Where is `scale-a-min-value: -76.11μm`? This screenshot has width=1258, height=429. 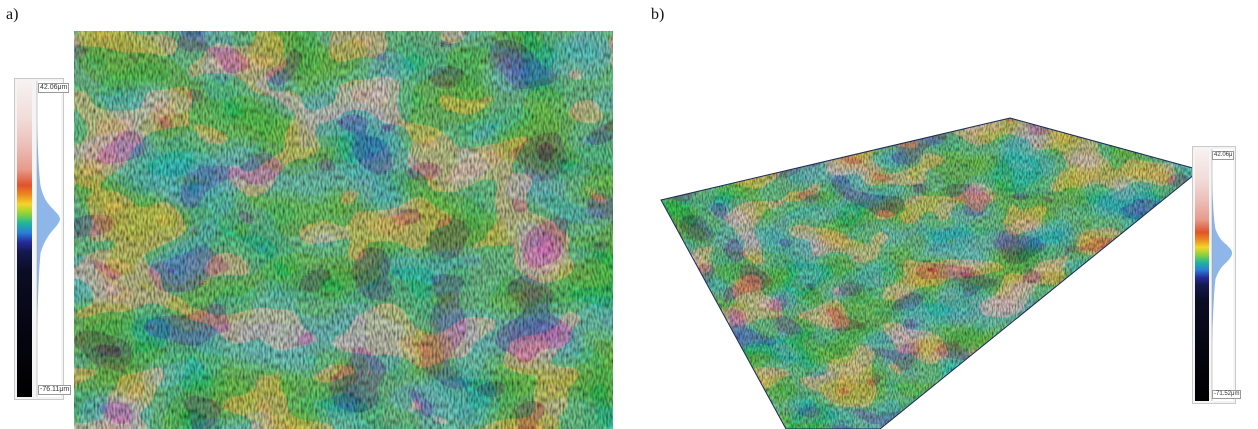 scale-a-min-value: -76.11μm is located at coordinates (55, 390).